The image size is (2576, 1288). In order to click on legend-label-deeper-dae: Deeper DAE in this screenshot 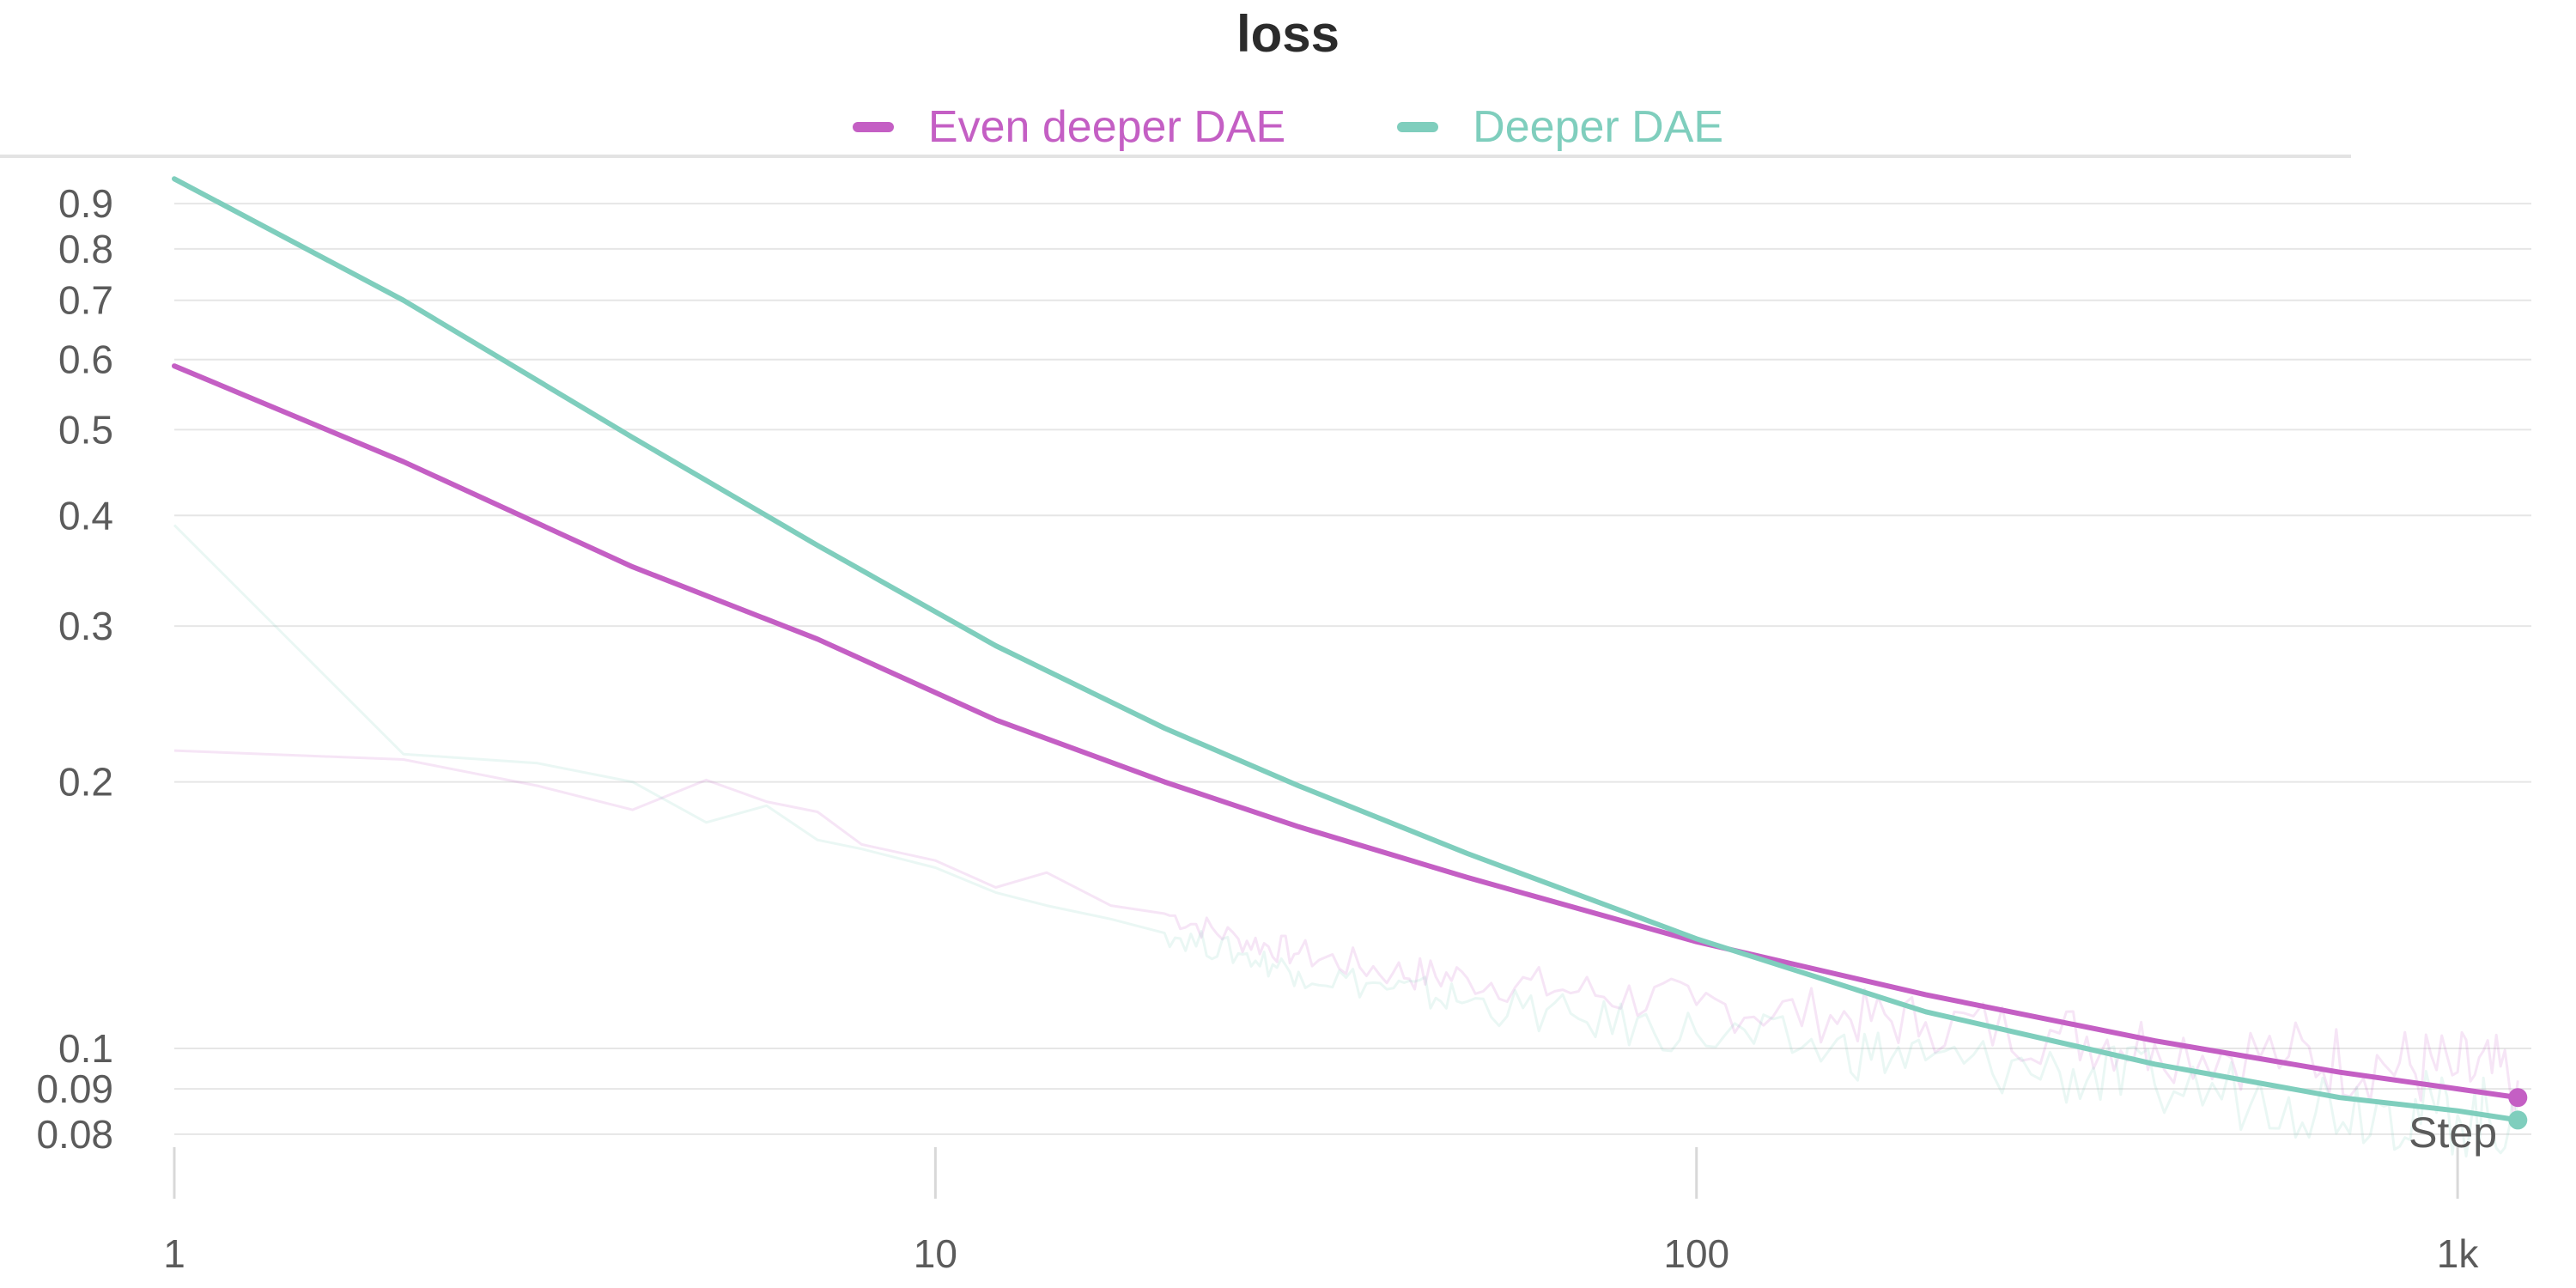, I will do `click(1598, 127)`.